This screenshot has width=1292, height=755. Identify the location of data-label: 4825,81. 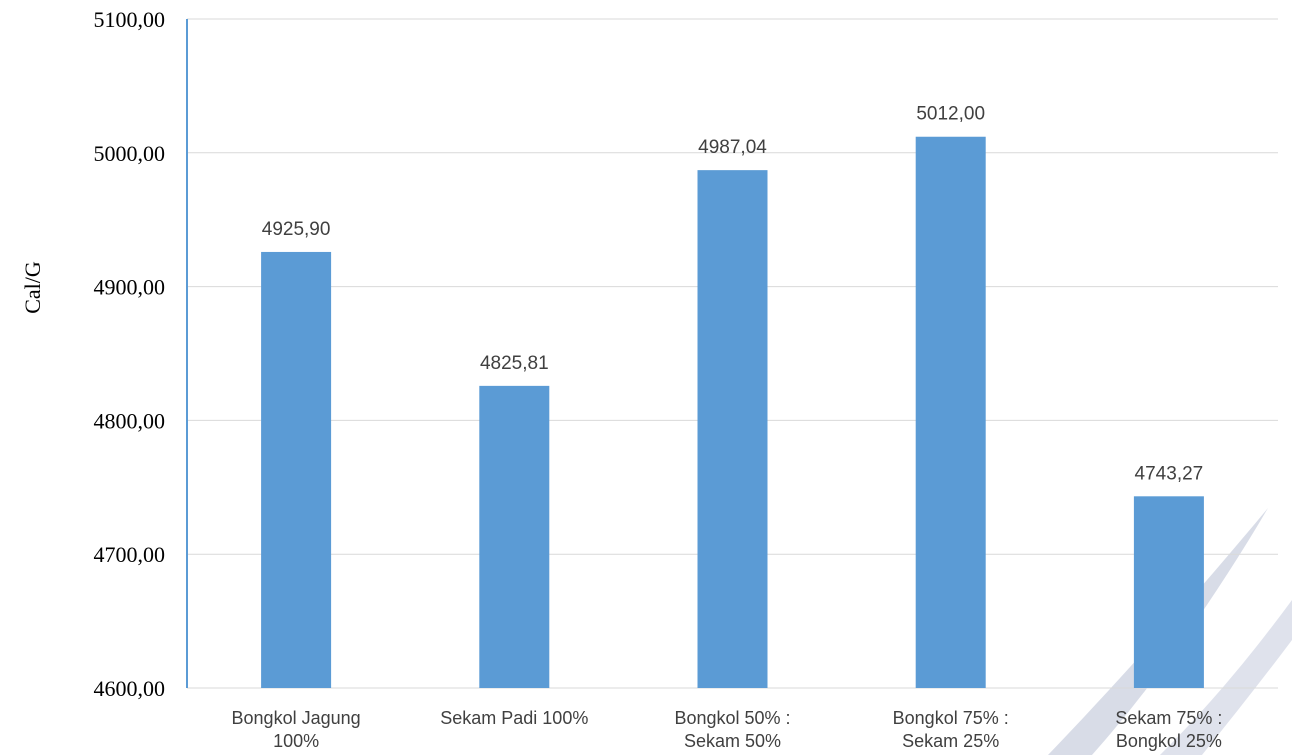
(514, 363).